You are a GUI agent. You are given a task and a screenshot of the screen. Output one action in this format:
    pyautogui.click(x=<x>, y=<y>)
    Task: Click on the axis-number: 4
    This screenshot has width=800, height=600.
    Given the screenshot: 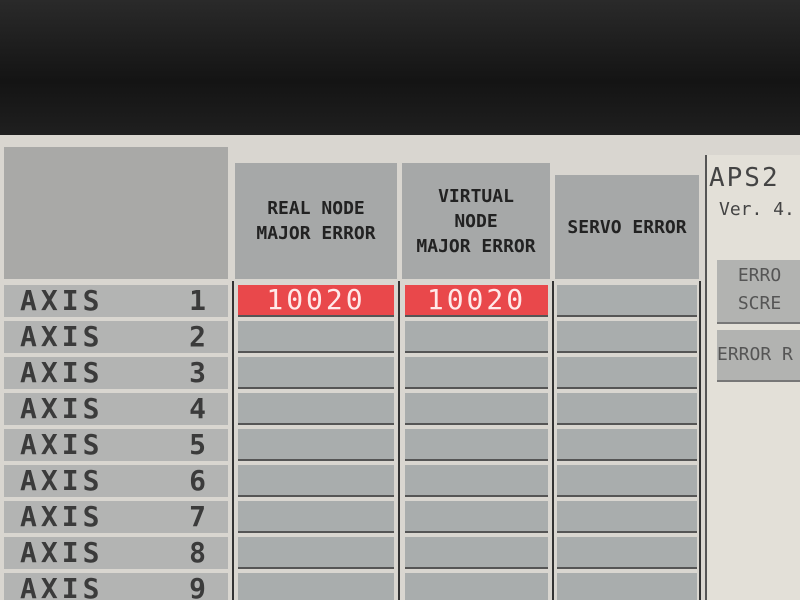 What is the action you would take?
    pyautogui.click(x=199, y=408)
    